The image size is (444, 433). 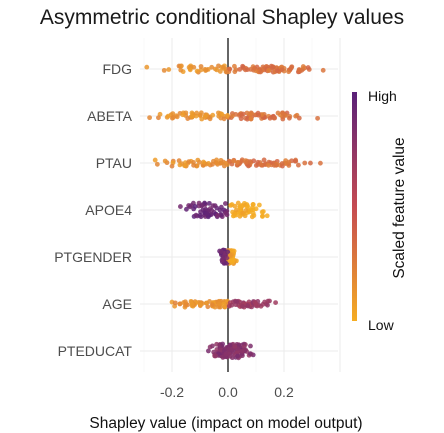 What do you see at coordinates (222, 17) in the screenshot?
I see `chart-title: Asymmetric conditional Shapley values` at bounding box center [222, 17].